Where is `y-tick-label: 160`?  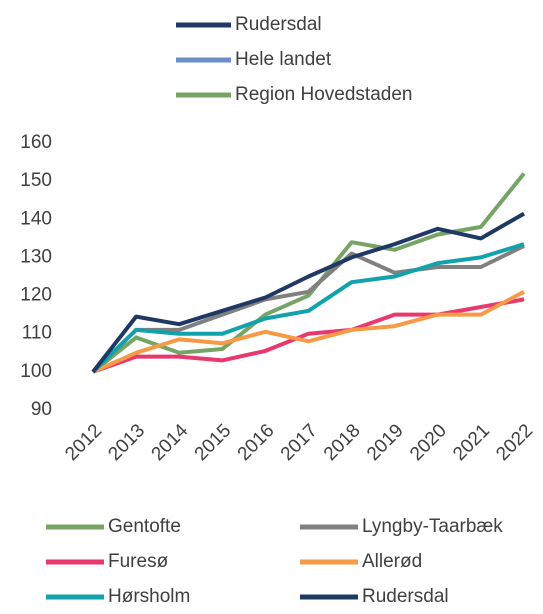
y-tick-label: 160 is located at coordinates (36, 142).